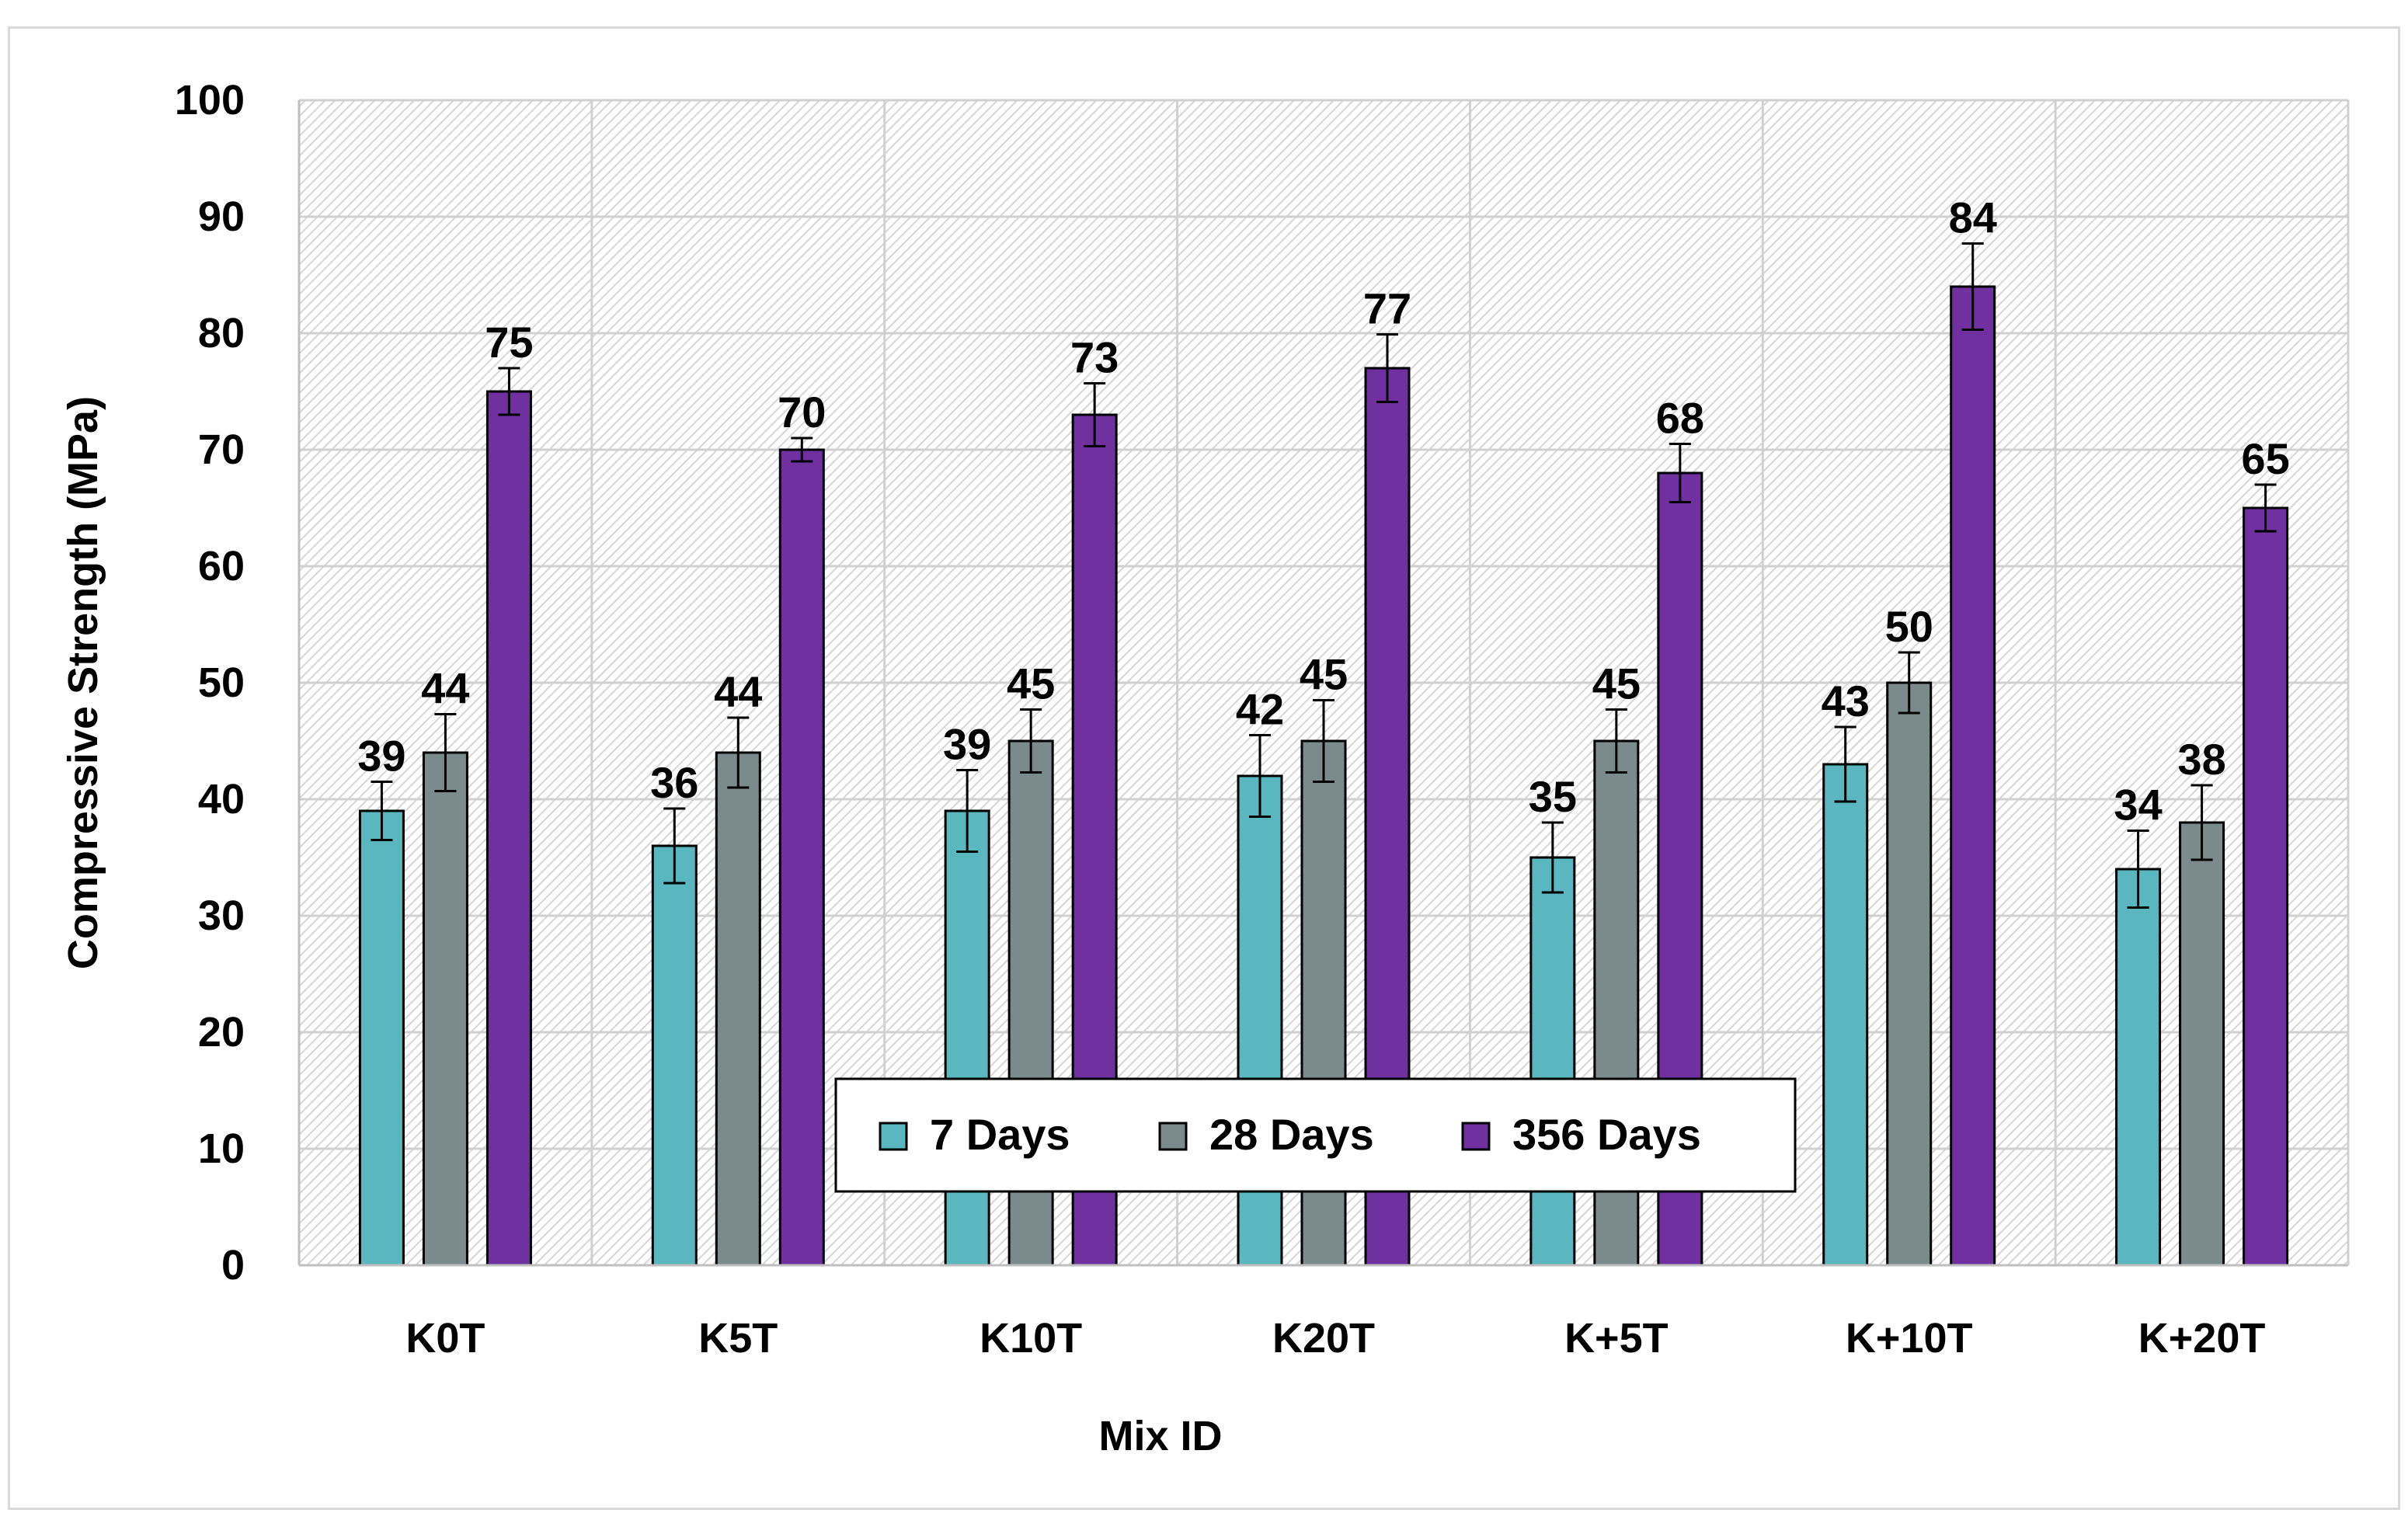  I want to click on data-label: 73, so click(1094, 358).